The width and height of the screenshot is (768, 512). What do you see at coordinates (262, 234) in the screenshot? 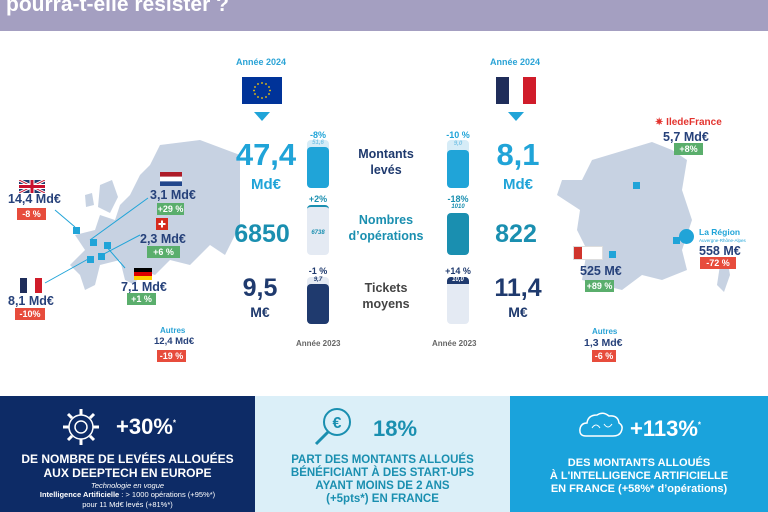
I see `eu-operations-value: 6850` at bounding box center [262, 234].